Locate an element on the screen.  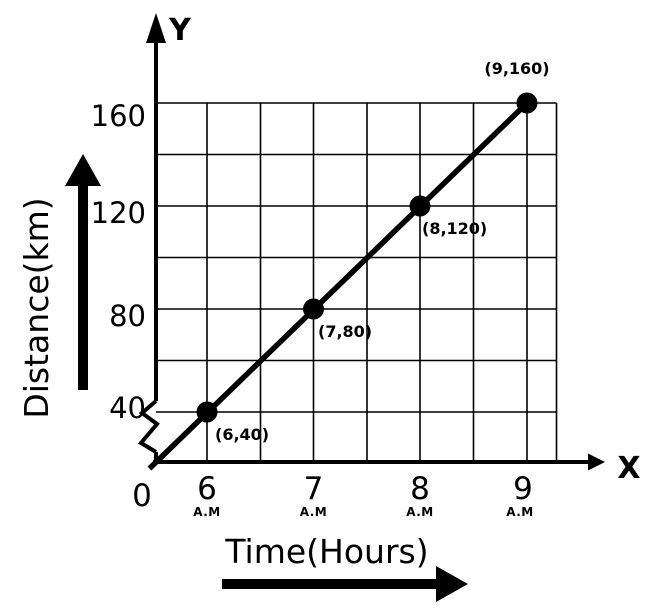
time-right-arrow-icon is located at coordinates (345, 584).